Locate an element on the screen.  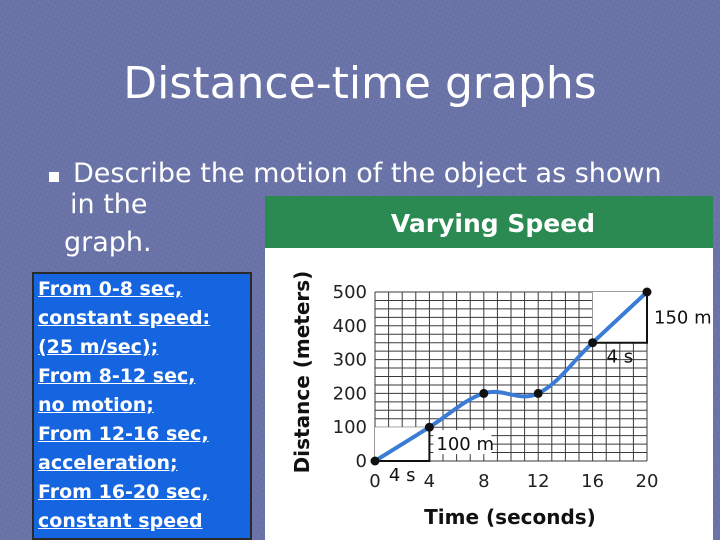
answer-line: (25 m/sec); is located at coordinates (98, 347).